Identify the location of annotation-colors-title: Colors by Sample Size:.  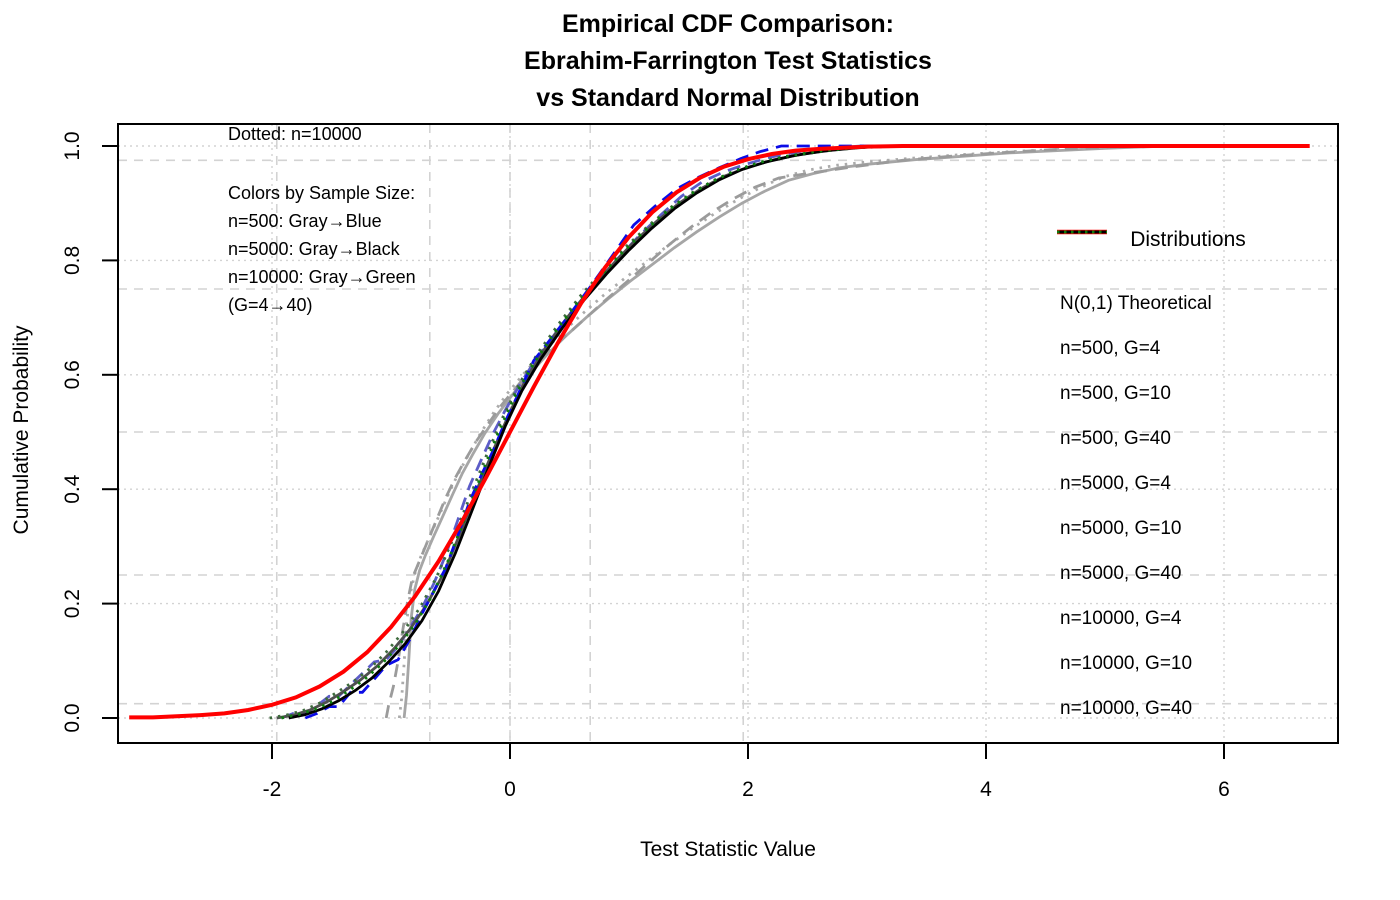
(322, 193).